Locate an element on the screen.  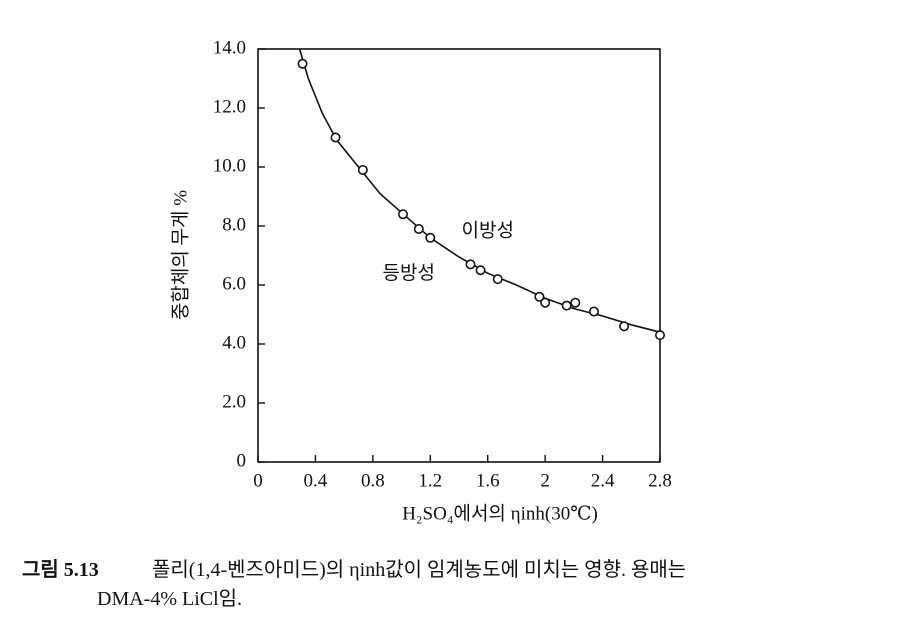
caption-label: 그림 5.13 is located at coordinates (60, 570).